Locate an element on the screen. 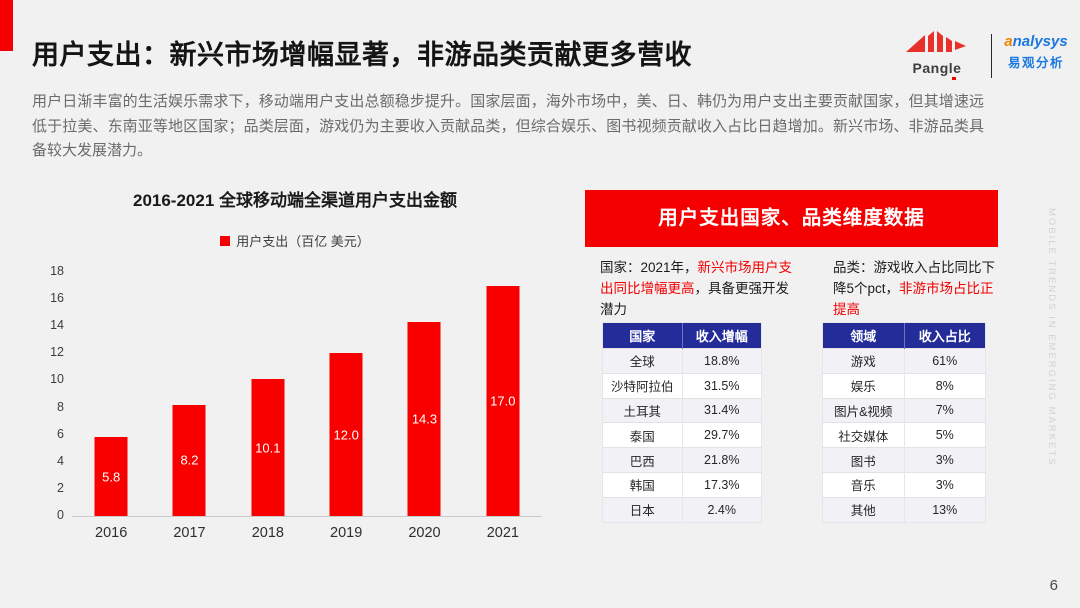 The image size is (1080, 608). country-table-cell: 31.4% is located at coordinates (721, 410).